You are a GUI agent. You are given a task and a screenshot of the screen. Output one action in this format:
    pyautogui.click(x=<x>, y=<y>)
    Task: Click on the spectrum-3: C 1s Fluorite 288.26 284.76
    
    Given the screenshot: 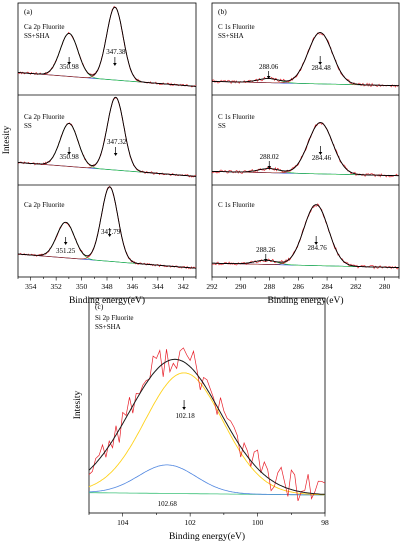 What is the action you would take?
    pyautogui.click(x=305, y=235)
    